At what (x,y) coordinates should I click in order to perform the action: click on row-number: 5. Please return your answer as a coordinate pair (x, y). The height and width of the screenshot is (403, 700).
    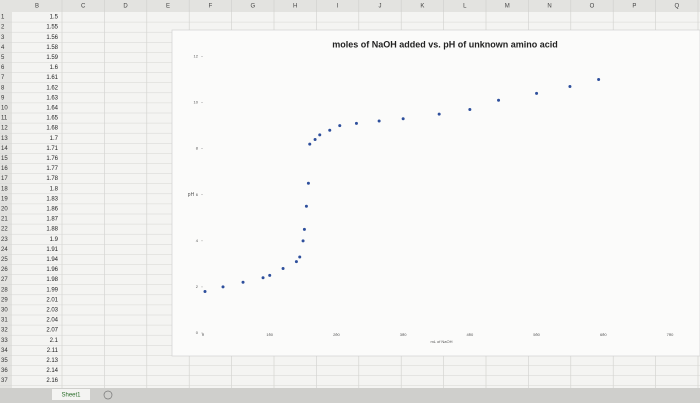
    Looking at the image, I should click on (3, 58).